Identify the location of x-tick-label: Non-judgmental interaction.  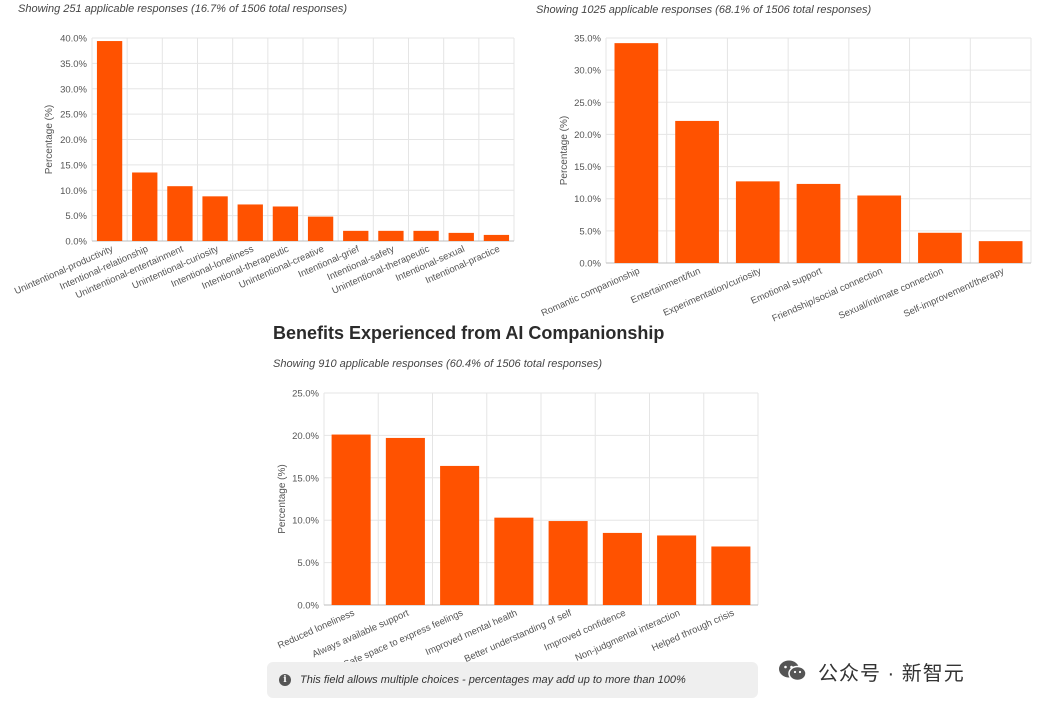
(628, 636).